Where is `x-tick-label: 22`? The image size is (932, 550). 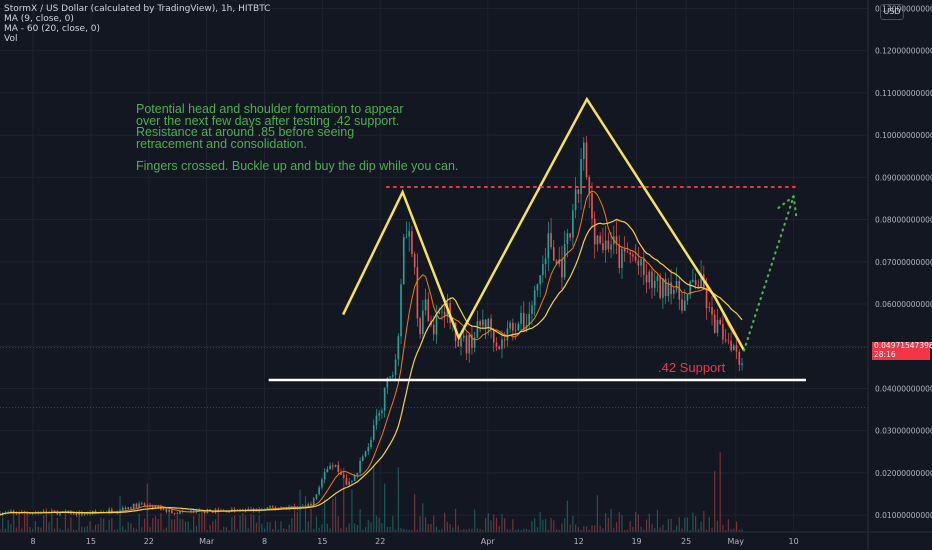
x-tick-label: 22 is located at coordinates (149, 541).